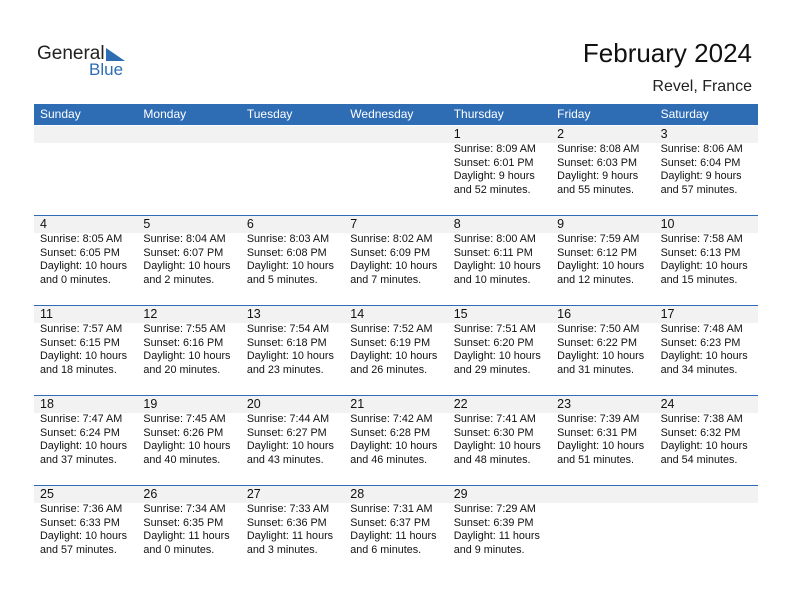 This screenshot has height=612, width=792. Describe the element at coordinates (390, 522) in the screenshot. I see `day-sunset: Sunset: 6:37 PM` at that location.